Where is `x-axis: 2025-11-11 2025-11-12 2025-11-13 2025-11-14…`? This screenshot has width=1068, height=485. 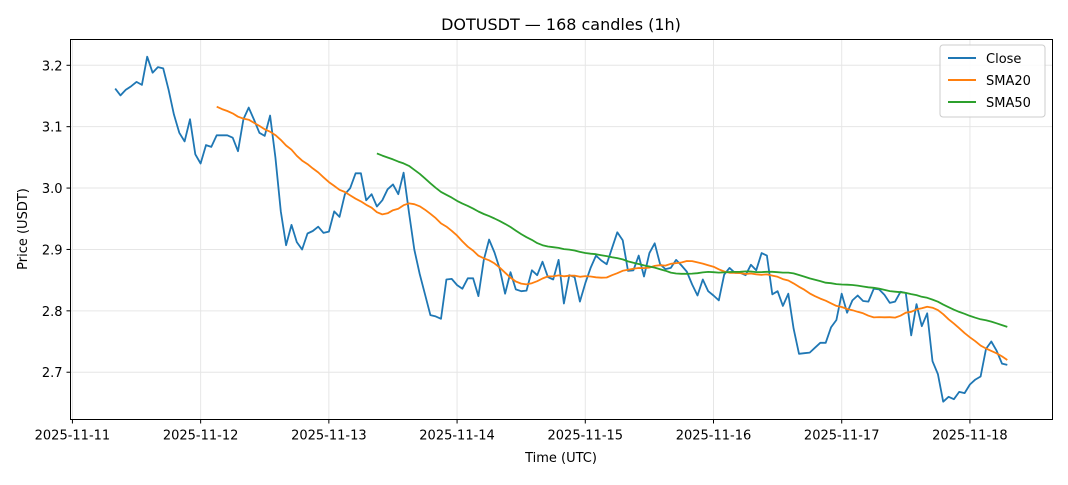 x-axis: 2025-11-11 2025-11-12 2025-11-13 2025-11-14… is located at coordinates (521, 431).